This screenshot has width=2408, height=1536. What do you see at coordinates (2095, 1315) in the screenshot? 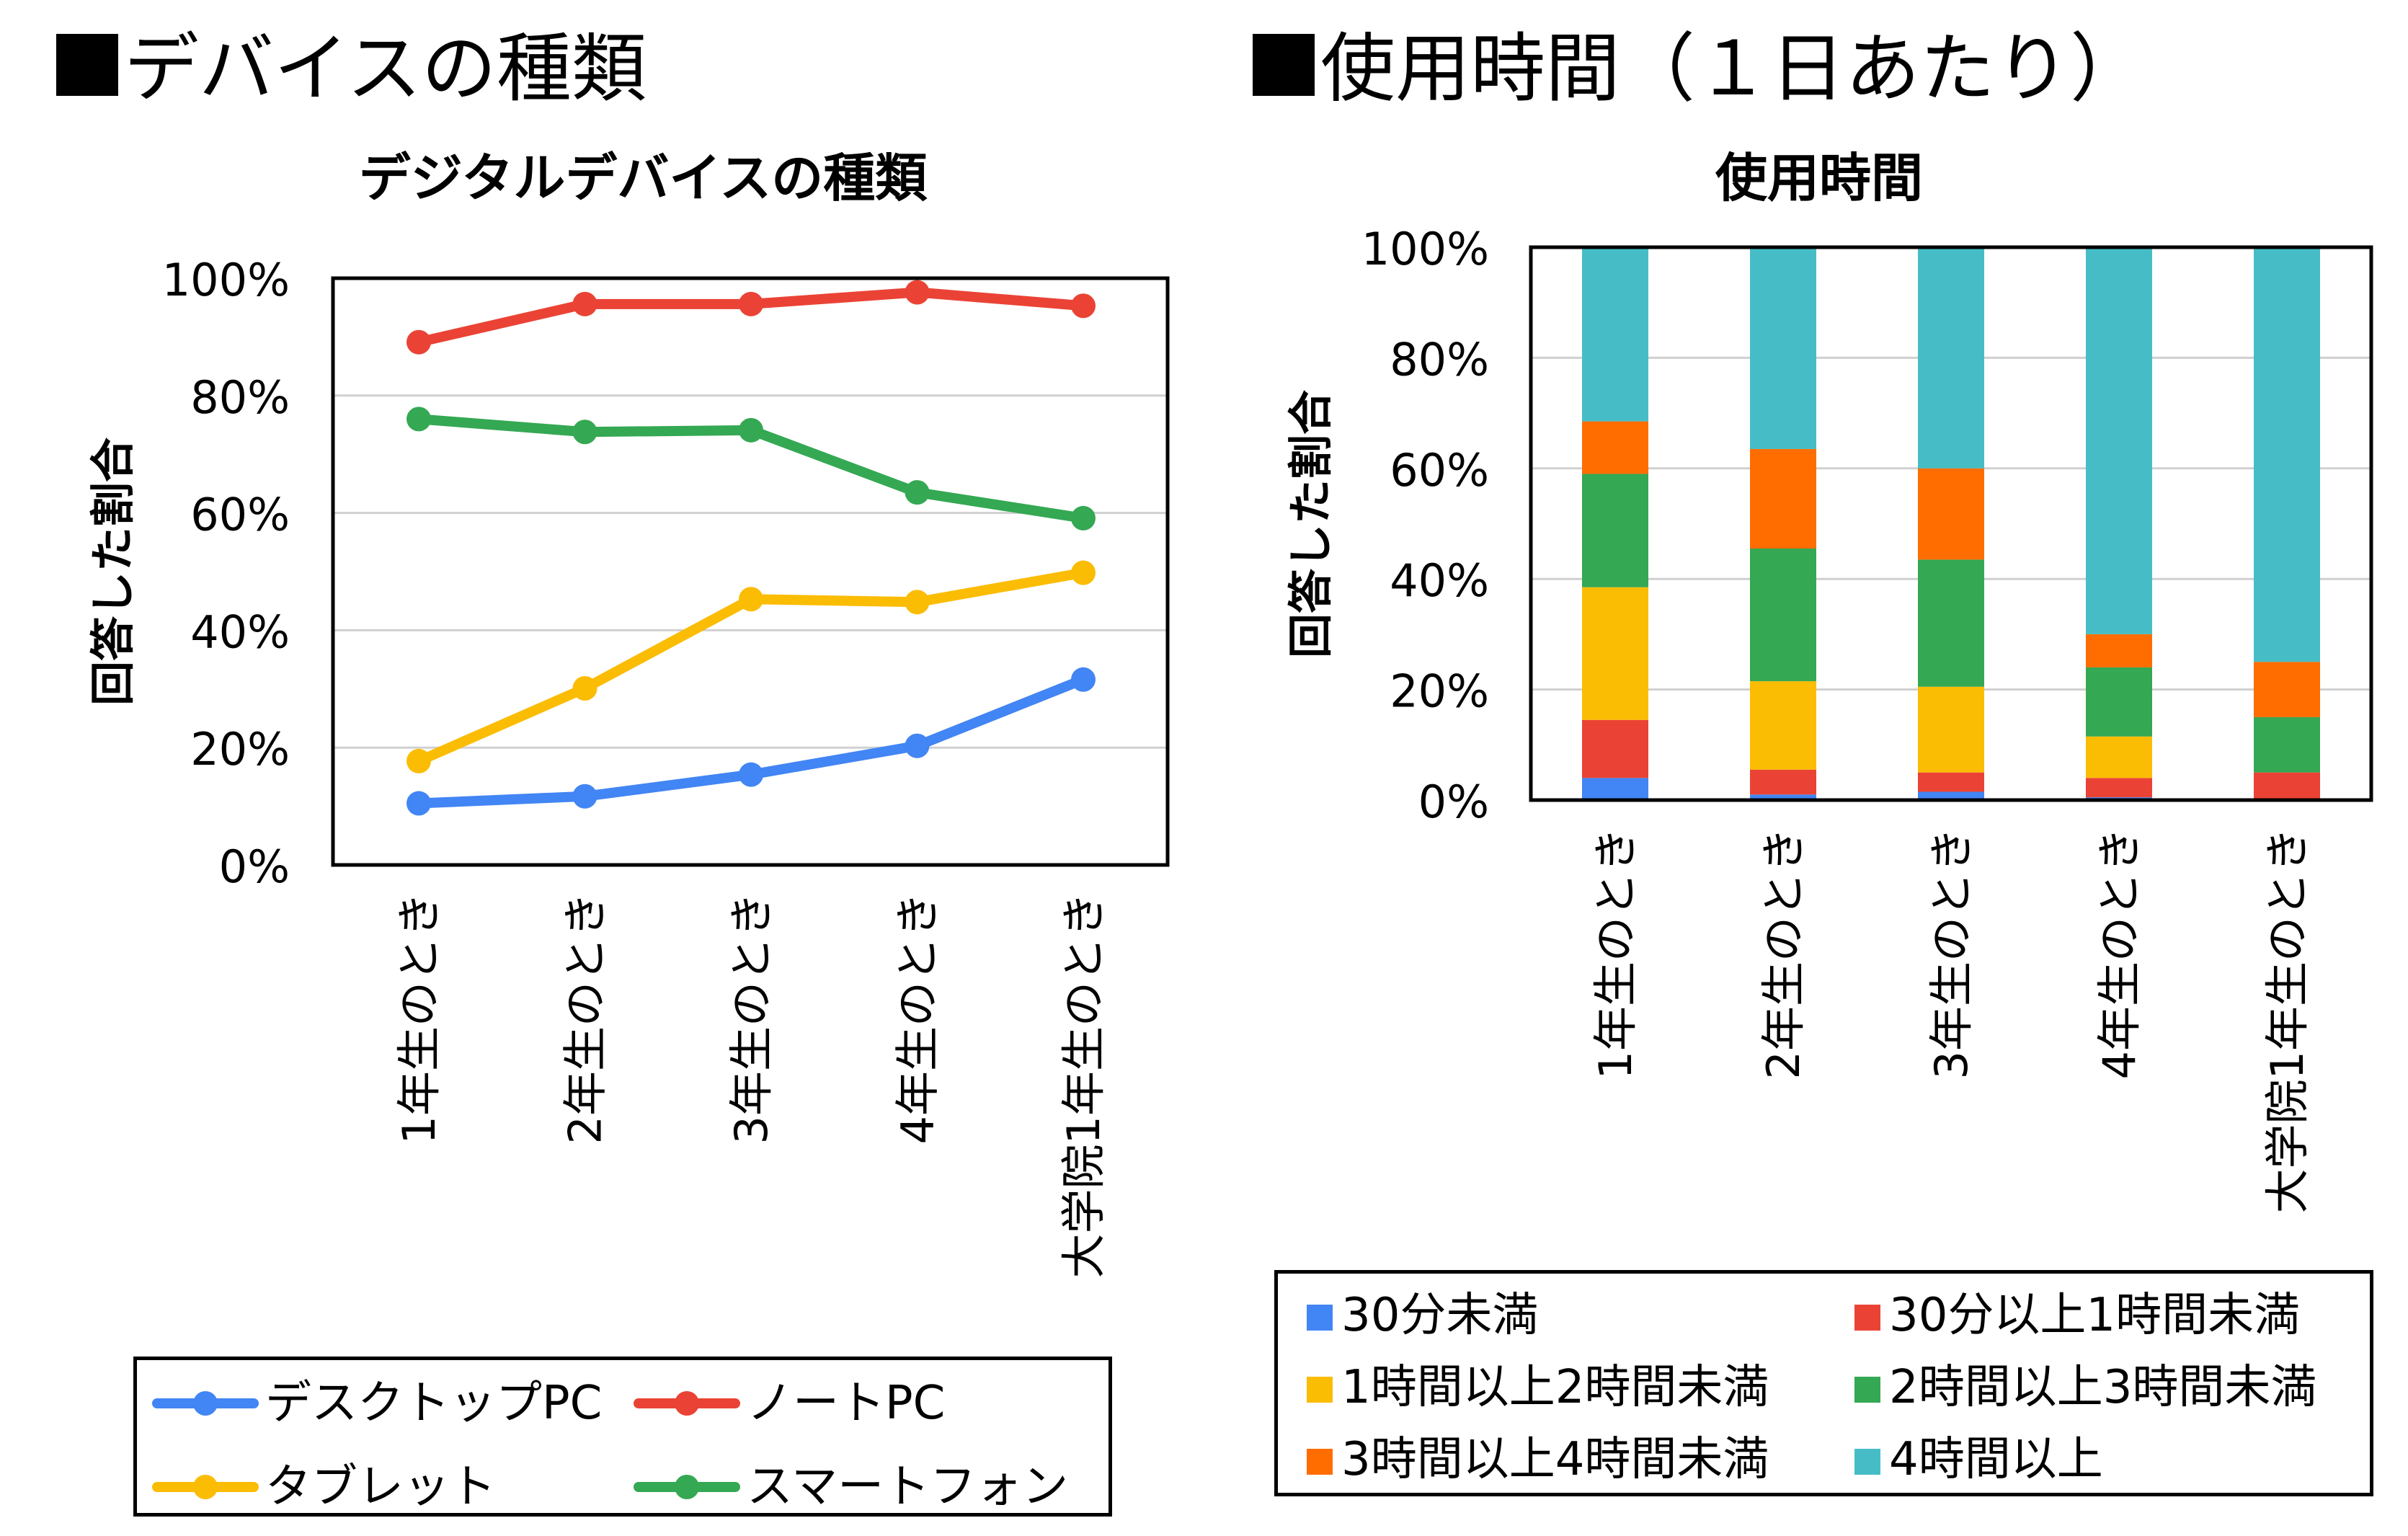
I see `legend-label: 30分以上1時間未満` at bounding box center [2095, 1315].